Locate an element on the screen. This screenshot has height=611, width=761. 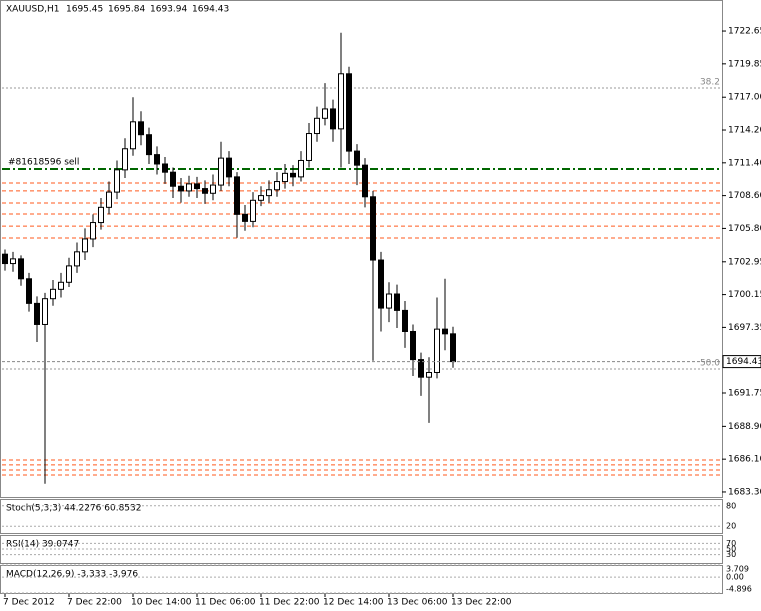
indicator-tick-label: 20 is located at coordinates (731, 526).